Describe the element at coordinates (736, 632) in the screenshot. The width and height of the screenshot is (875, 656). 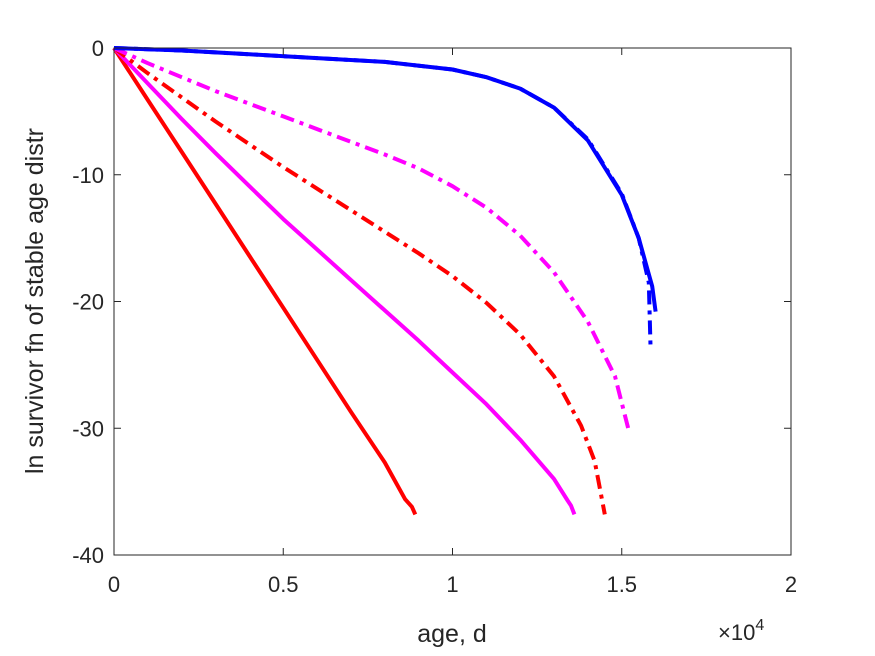
I see `x-multiplier-base: ×10` at that location.